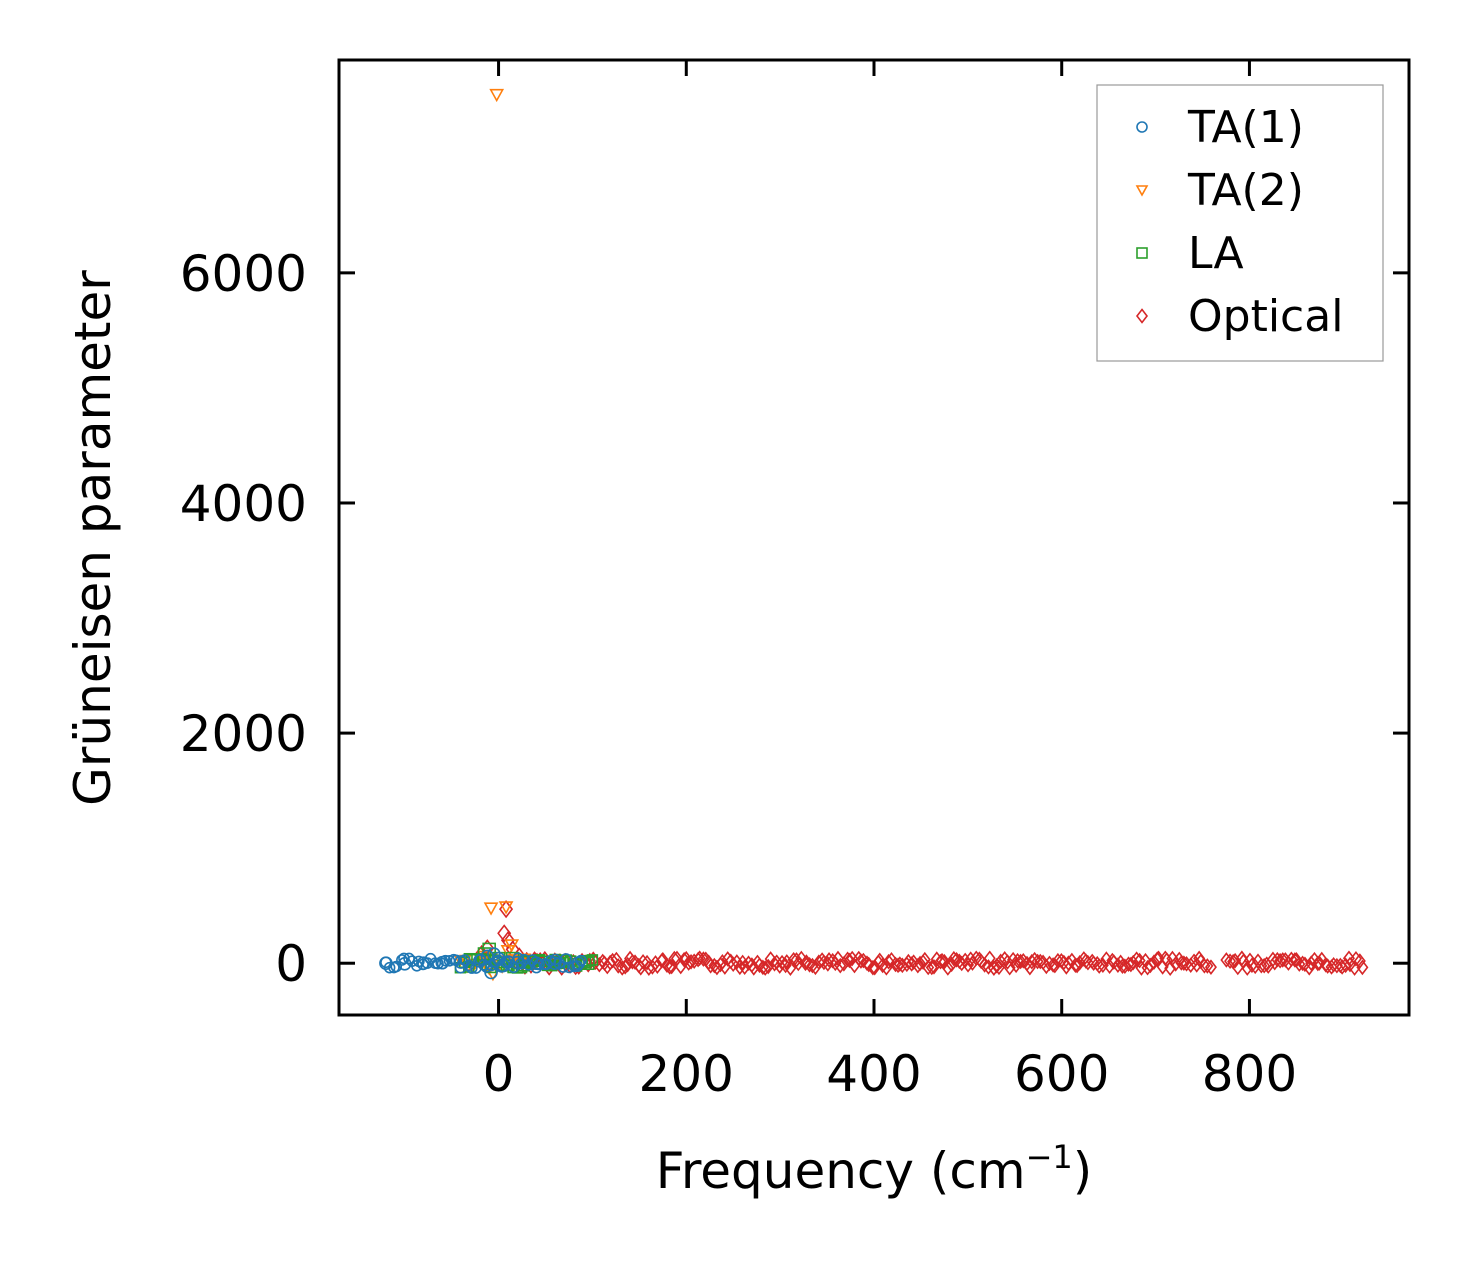  What do you see at coordinates (1061, 1074) in the screenshot?
I see `x-tick-label: 600` at bounding box center [1061, 1074].